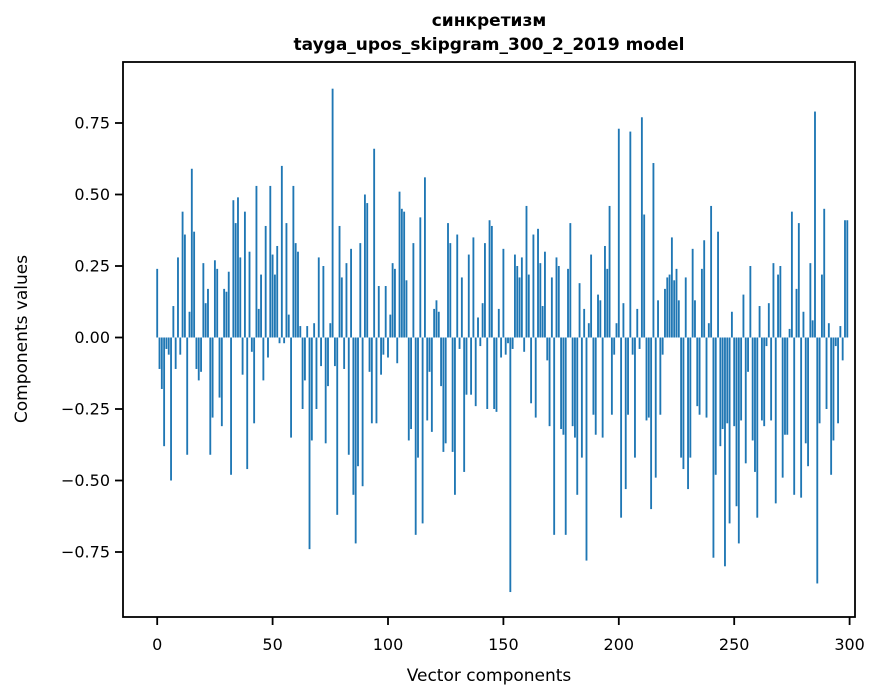 Image resolution: width=880 pixels, height=696 pixels. I want to click on chart-subtitle: tayga_upos_skipgram_300_2_2019 model, so click(489, 45).